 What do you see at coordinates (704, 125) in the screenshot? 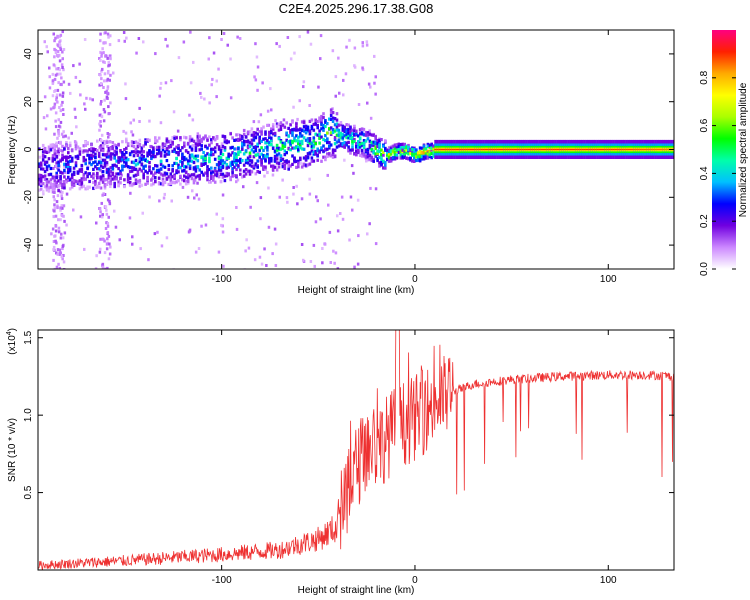
I see `colorbar-tick-label: 0.6` at bounding box center [704, 125].